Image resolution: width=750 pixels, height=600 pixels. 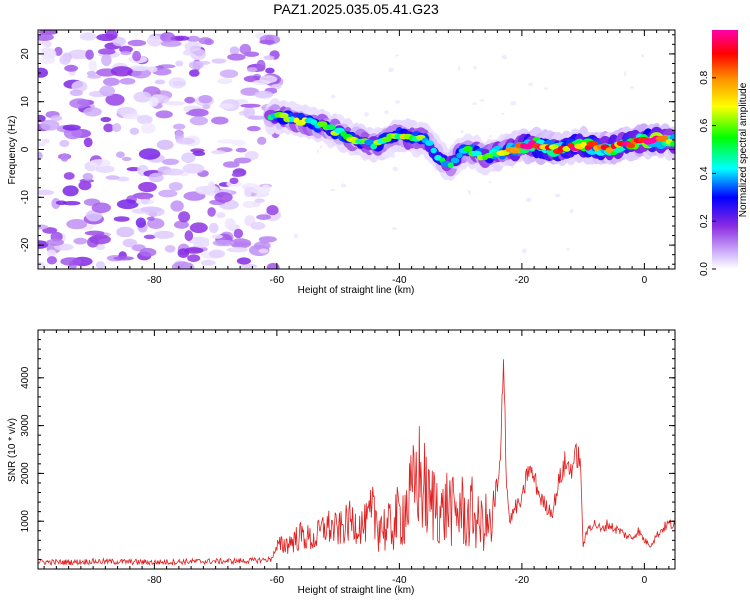 What do you see at coordinates (704, 125) in the screenshot?
I see `colorbar-tick-label: 0.6` at bounding box center [704, 125].